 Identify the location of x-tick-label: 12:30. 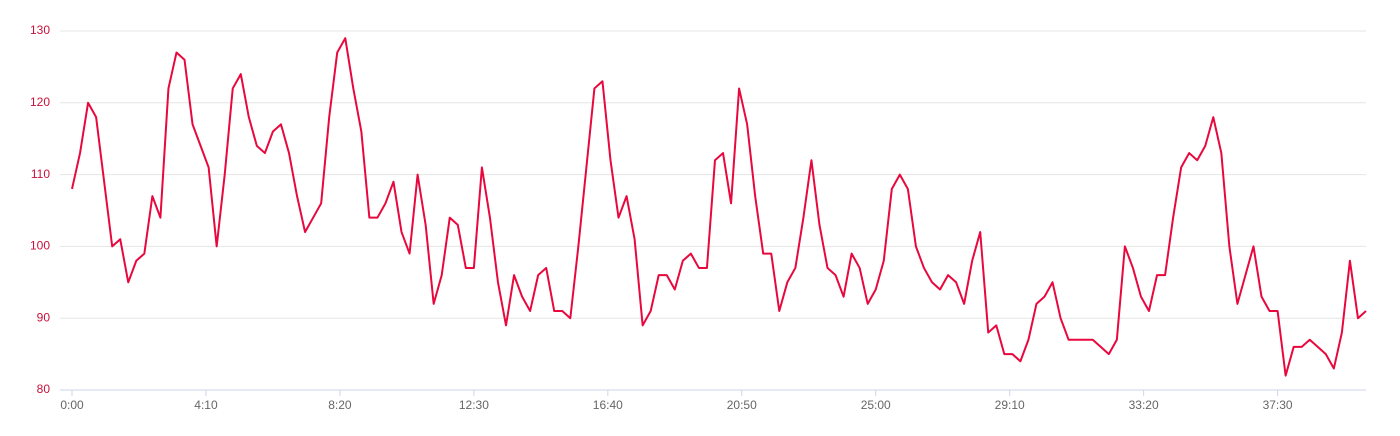
(474, 405).